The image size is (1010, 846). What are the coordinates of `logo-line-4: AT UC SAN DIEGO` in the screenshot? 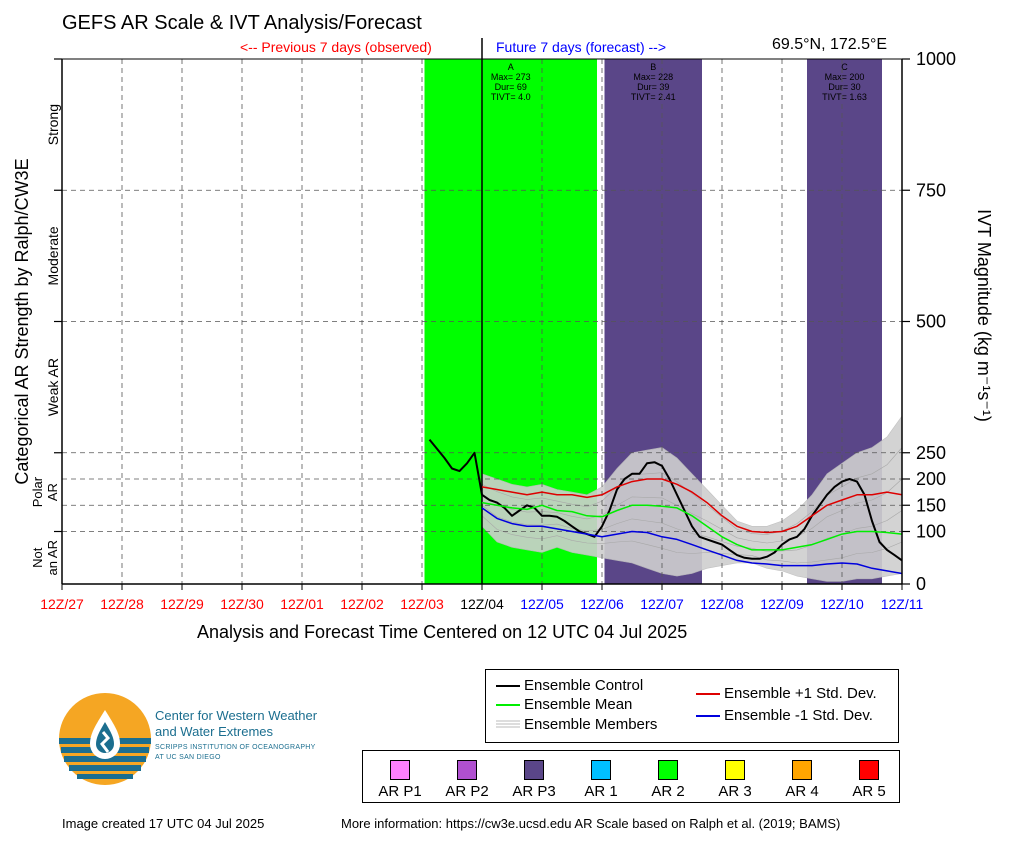 It's located at (188, 757).